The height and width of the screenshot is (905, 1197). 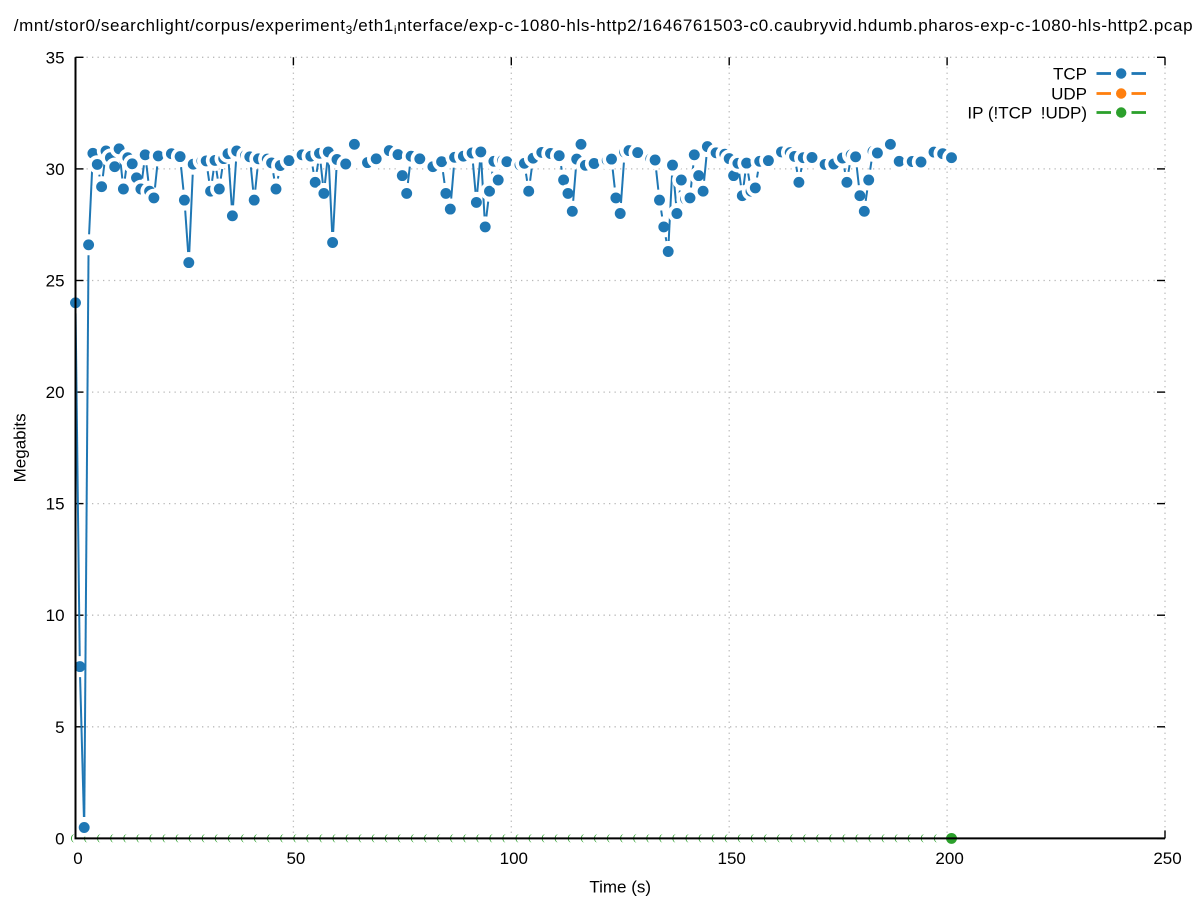 I want to click on svg-text: 200, so click(x=949, y=858).